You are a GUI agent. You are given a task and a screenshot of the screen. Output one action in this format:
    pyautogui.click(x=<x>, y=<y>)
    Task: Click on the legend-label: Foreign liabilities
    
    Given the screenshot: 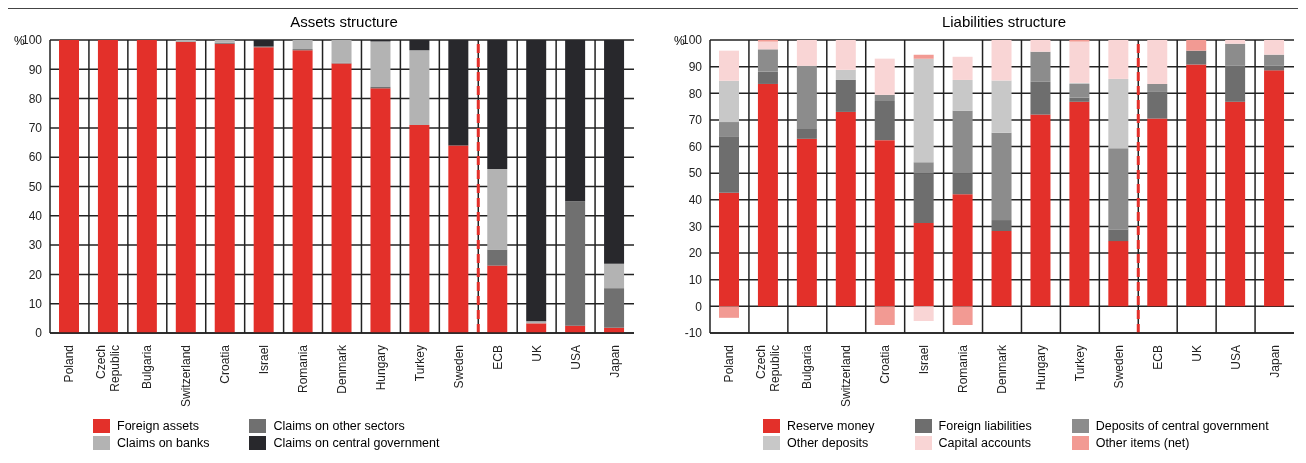 What is the action you would take?
    pyautogui.click(x=985, y=426)
    